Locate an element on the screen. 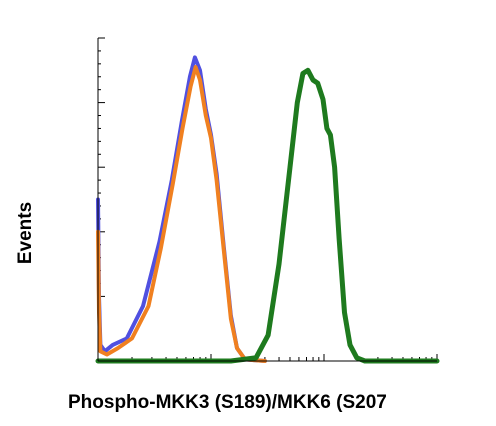 The width and height of the screenshot is (496, 426). y-axis-label: Events is located at coordinates (25, 233).